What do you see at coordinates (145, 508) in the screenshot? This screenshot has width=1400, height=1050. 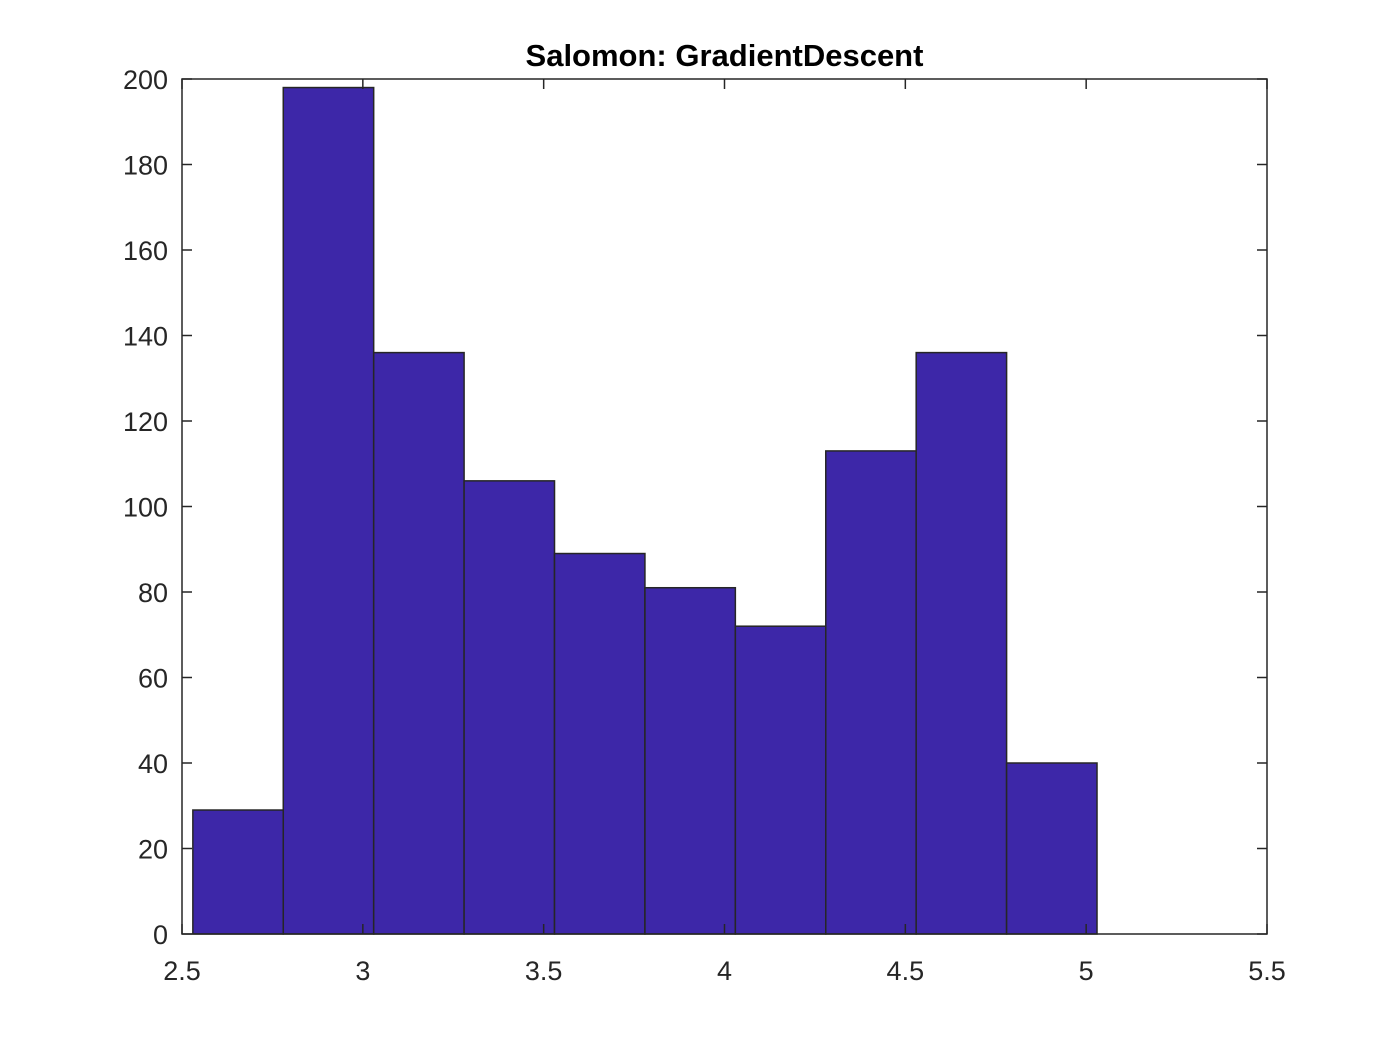 I see `y-tick-label: 100` at bounding box center [145, 508].